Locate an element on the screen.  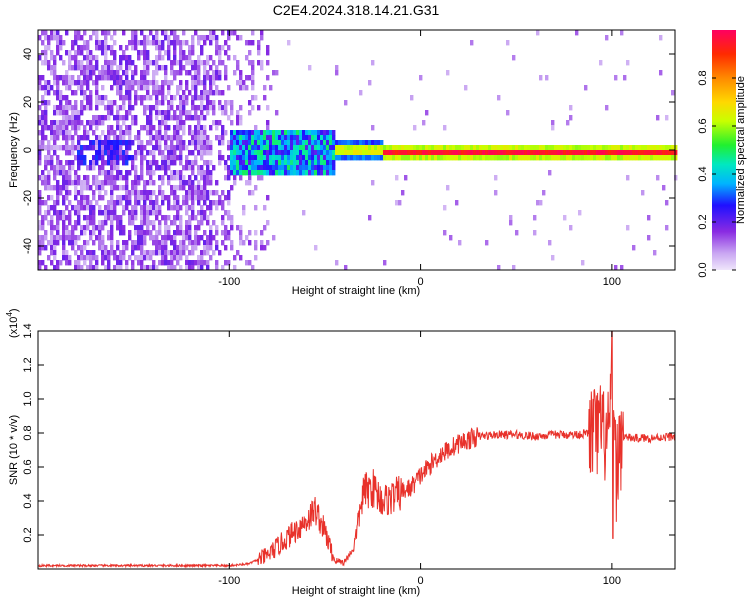
x-tick-label: -100 is located at coordinates (229, 282).